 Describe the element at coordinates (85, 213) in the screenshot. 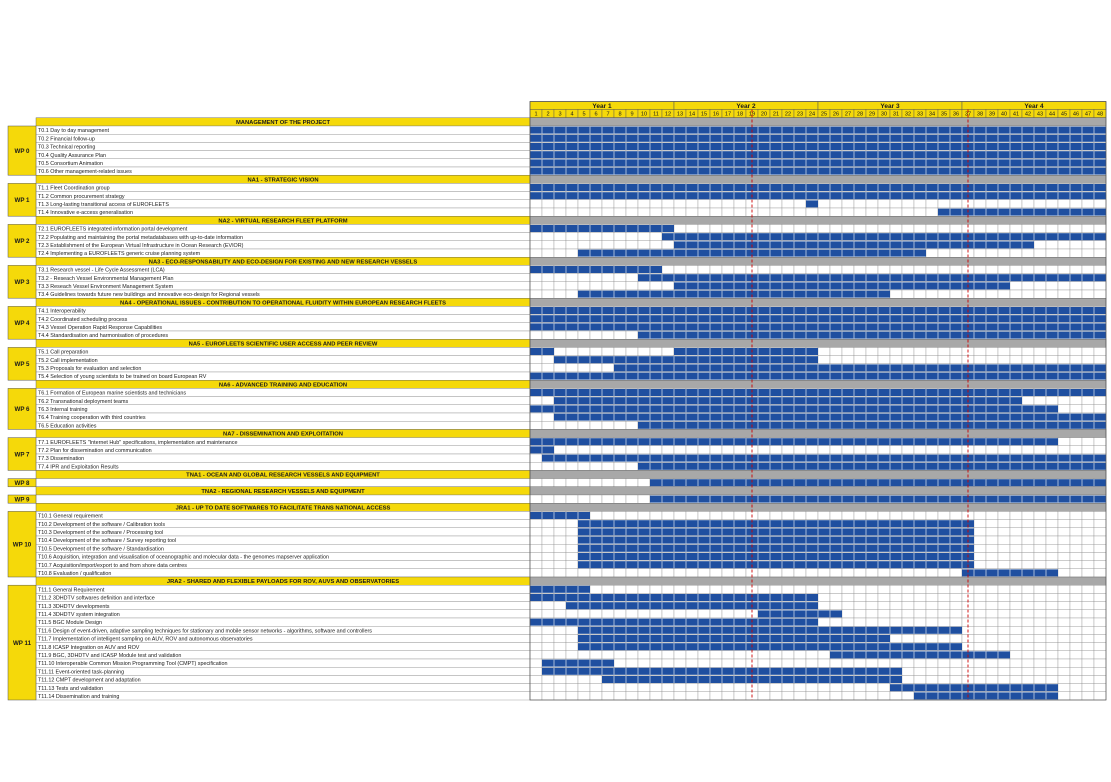

I see `task-label: T1.4 Innovative e-access generalisation` at that location.